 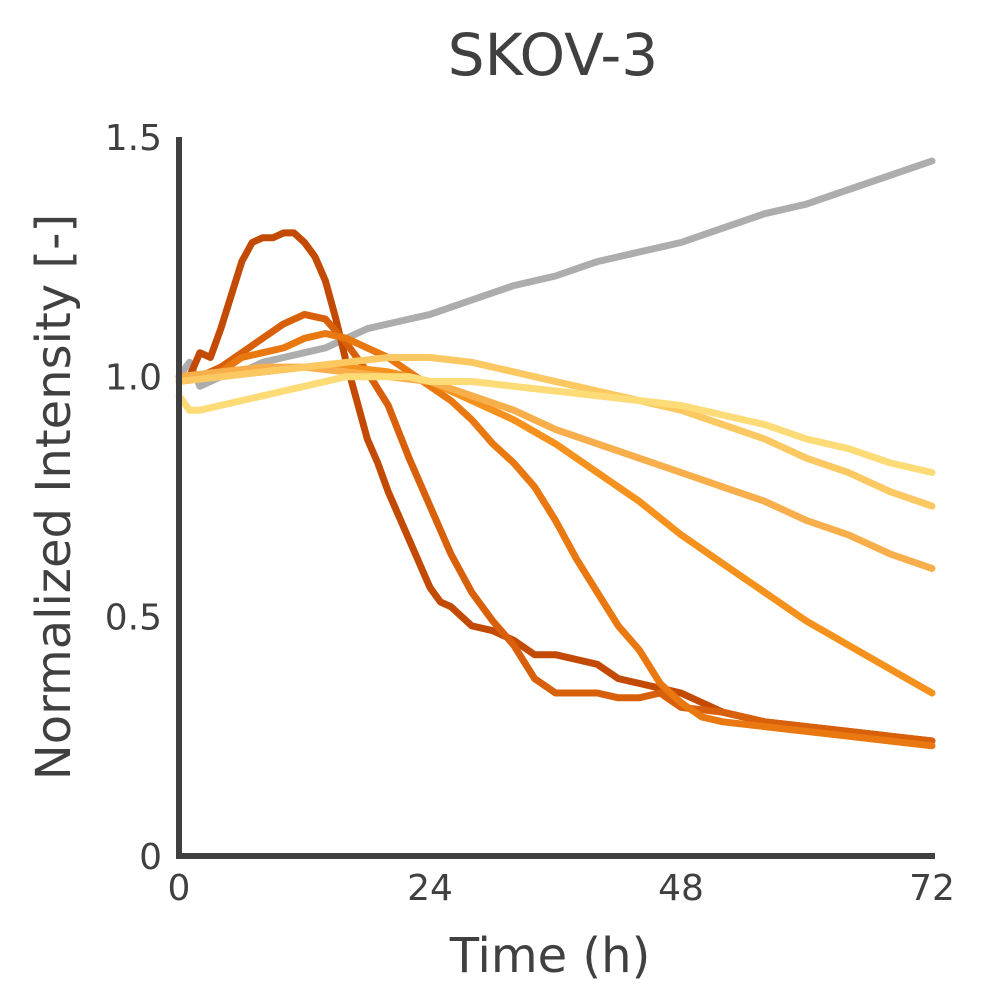 I want to click on y-tick-labels: 0 0.5 1.0 1.5, so click(x=133, y=498).